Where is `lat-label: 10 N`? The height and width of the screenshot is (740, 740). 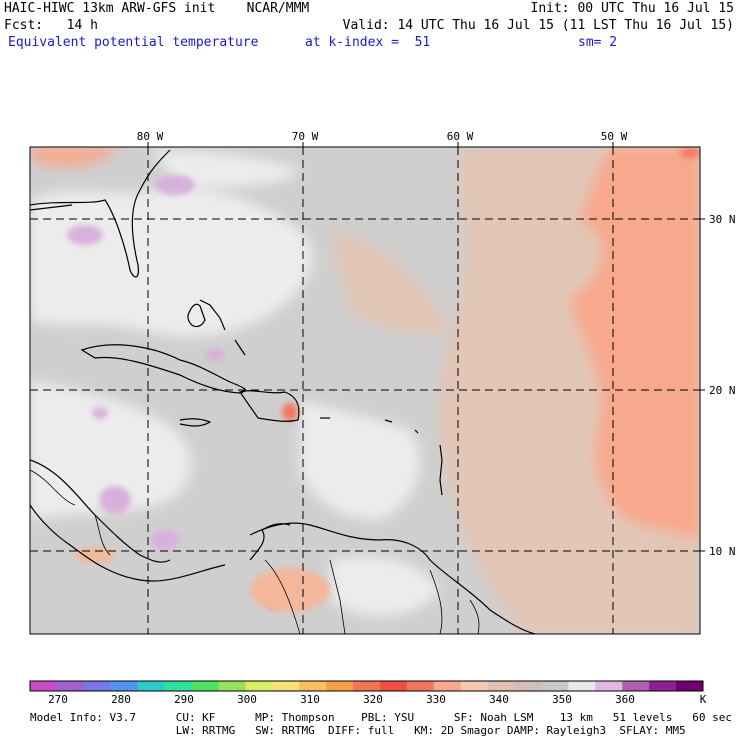 lat-label: 10 N is located at coordinates (722, 551).